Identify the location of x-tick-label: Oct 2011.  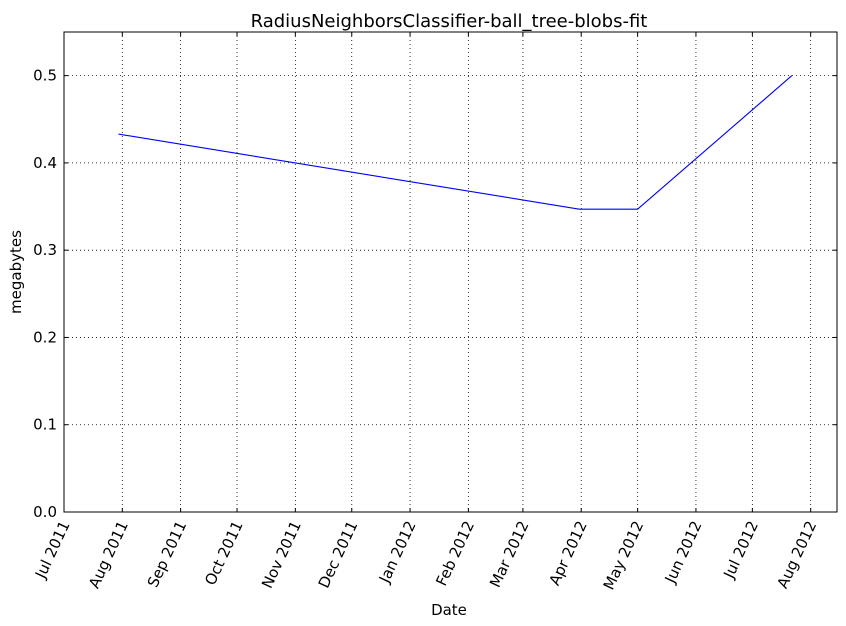
(223, 553).